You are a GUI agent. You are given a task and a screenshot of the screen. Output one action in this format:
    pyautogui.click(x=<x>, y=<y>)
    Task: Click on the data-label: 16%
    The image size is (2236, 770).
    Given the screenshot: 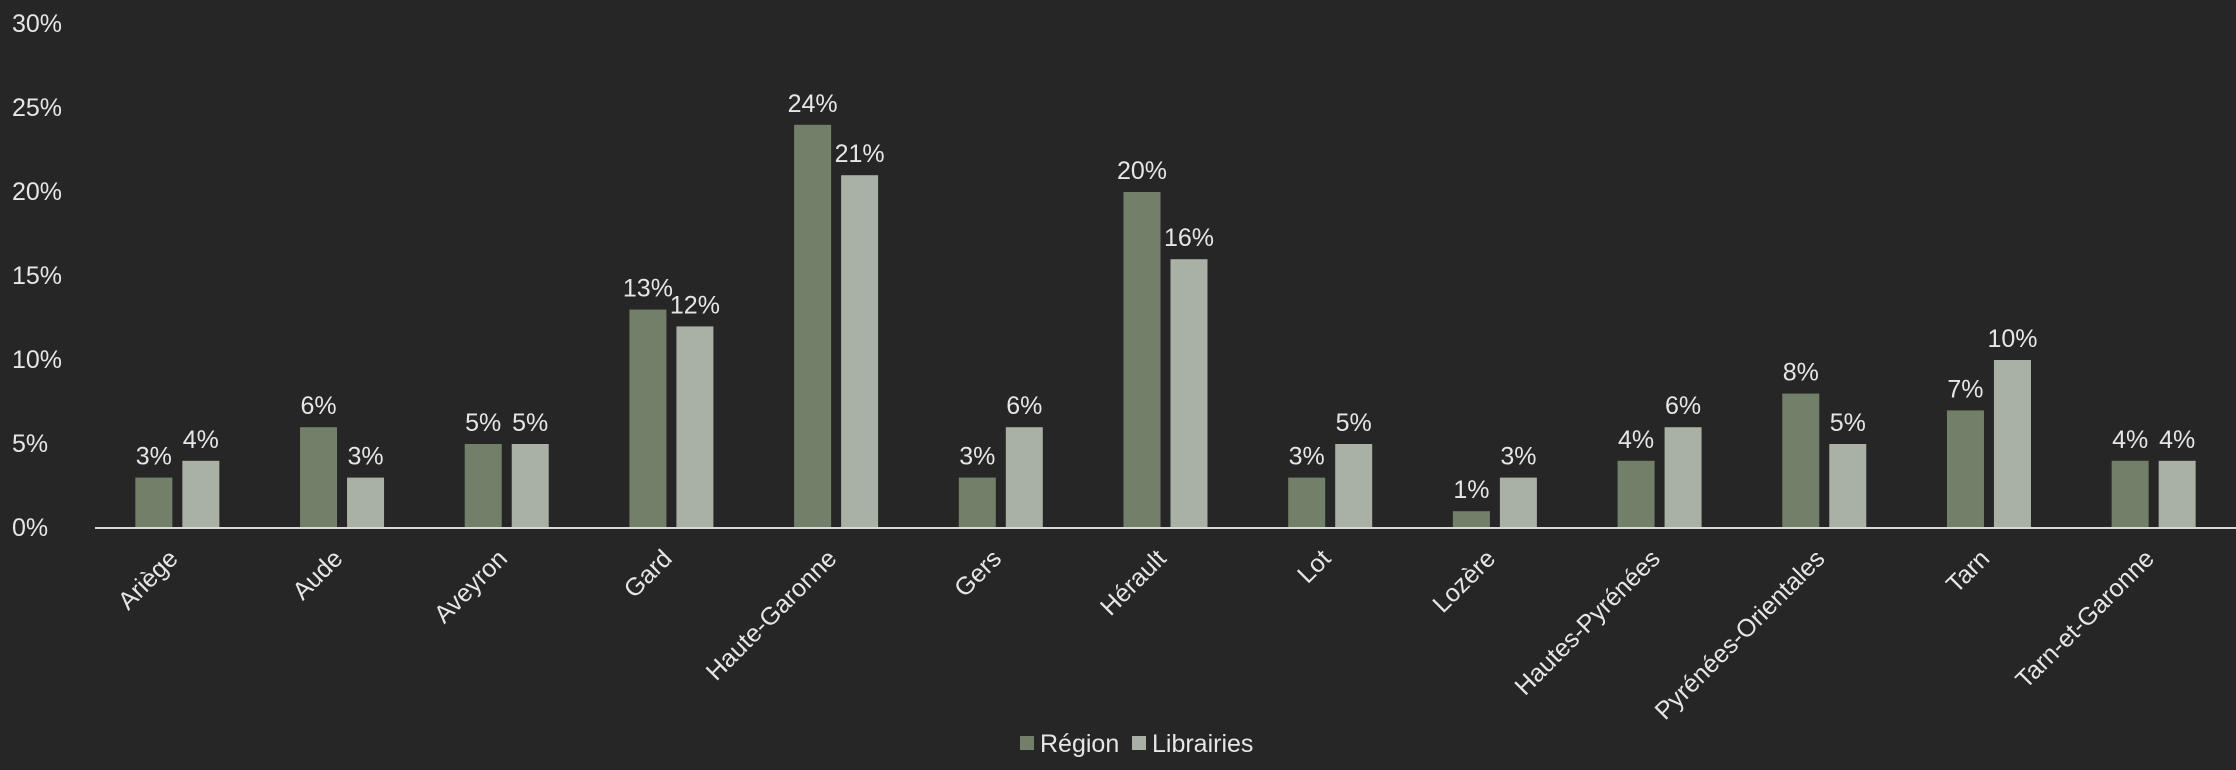 What is the action you would take?
    pyautogui.click(x=1189, y=238)
    